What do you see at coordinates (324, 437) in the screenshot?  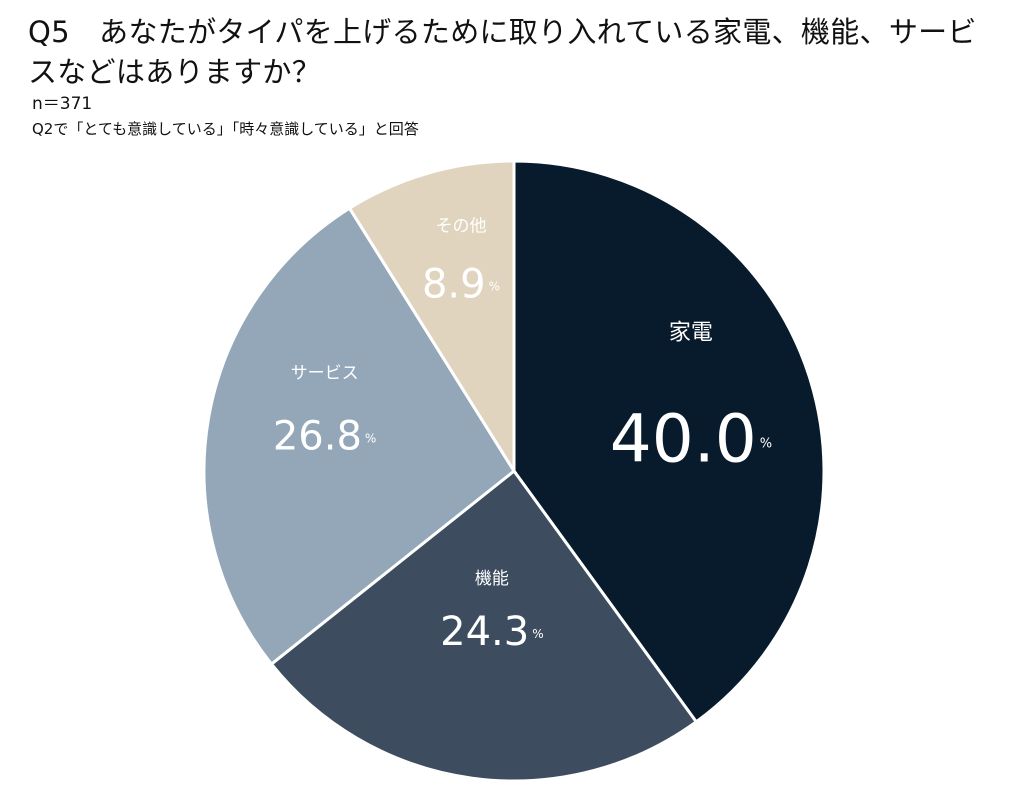 I see `slice-value-2: 26.8%` at bounding box center [324, 437].